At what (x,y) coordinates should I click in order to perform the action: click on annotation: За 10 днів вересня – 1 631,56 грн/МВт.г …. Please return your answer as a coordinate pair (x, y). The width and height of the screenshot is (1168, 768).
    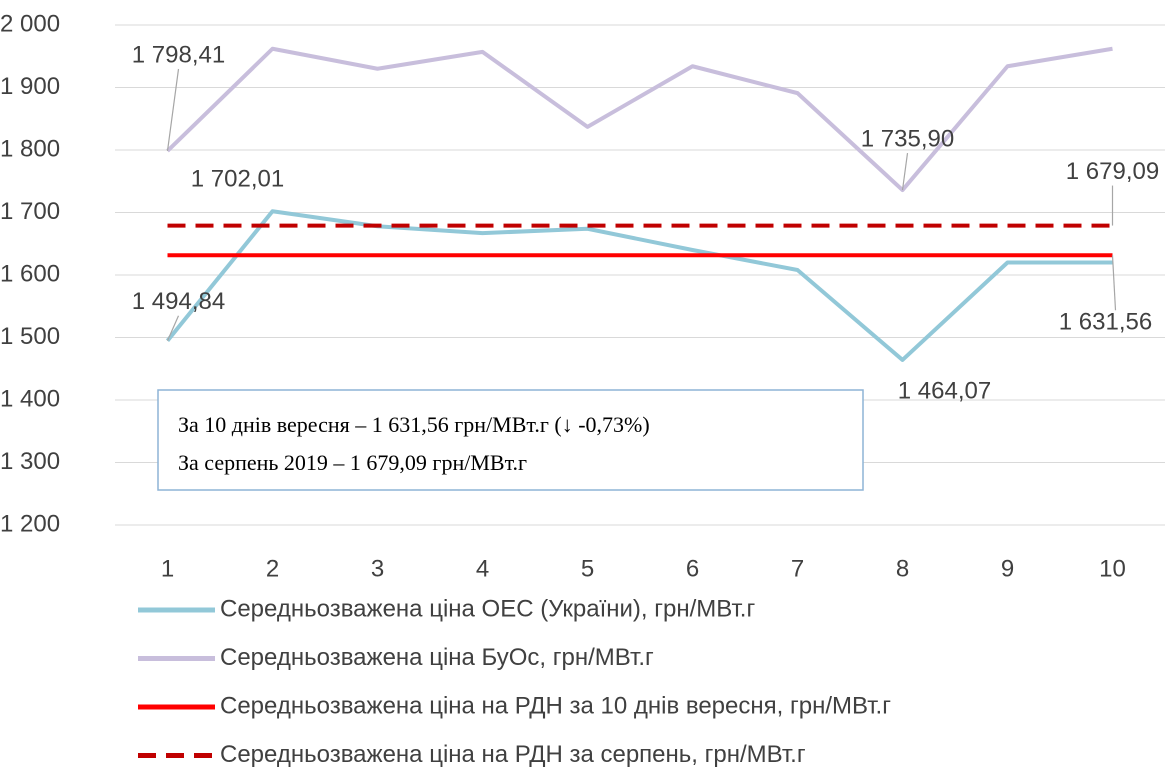
    Looking at the image, I should click on (414, 424).